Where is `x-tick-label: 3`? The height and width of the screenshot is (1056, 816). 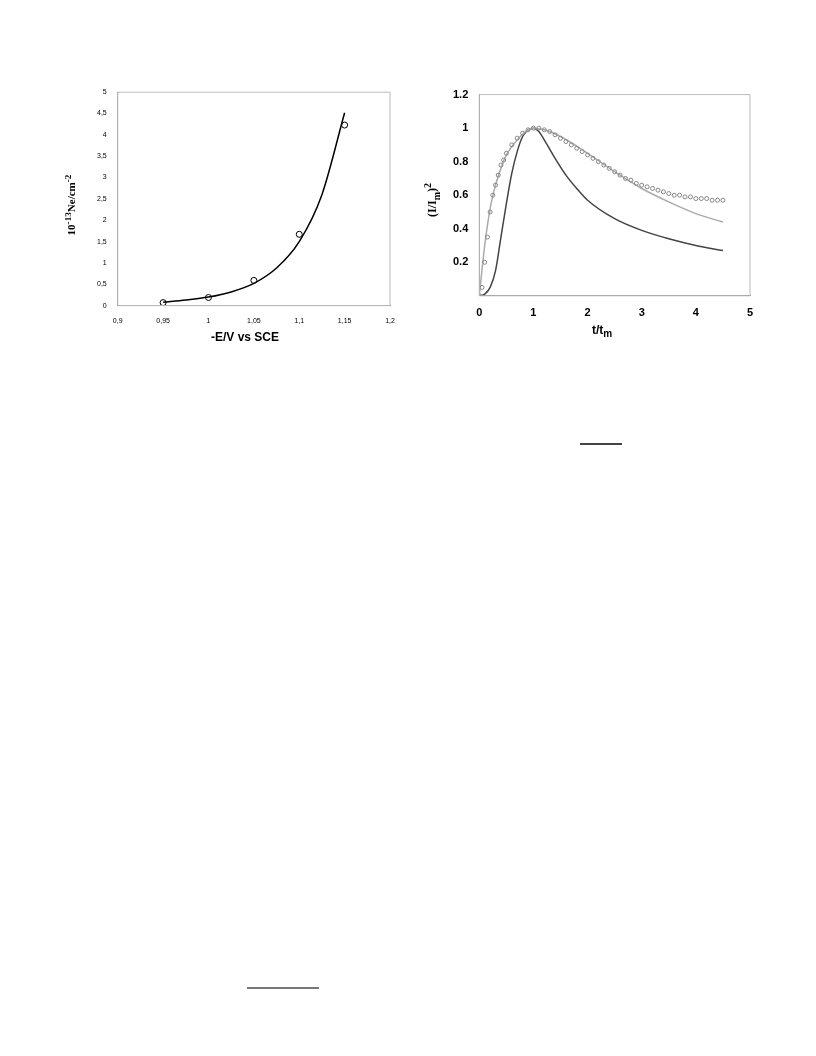
x-tick-label: 3 is located at coordinates (641, 312).